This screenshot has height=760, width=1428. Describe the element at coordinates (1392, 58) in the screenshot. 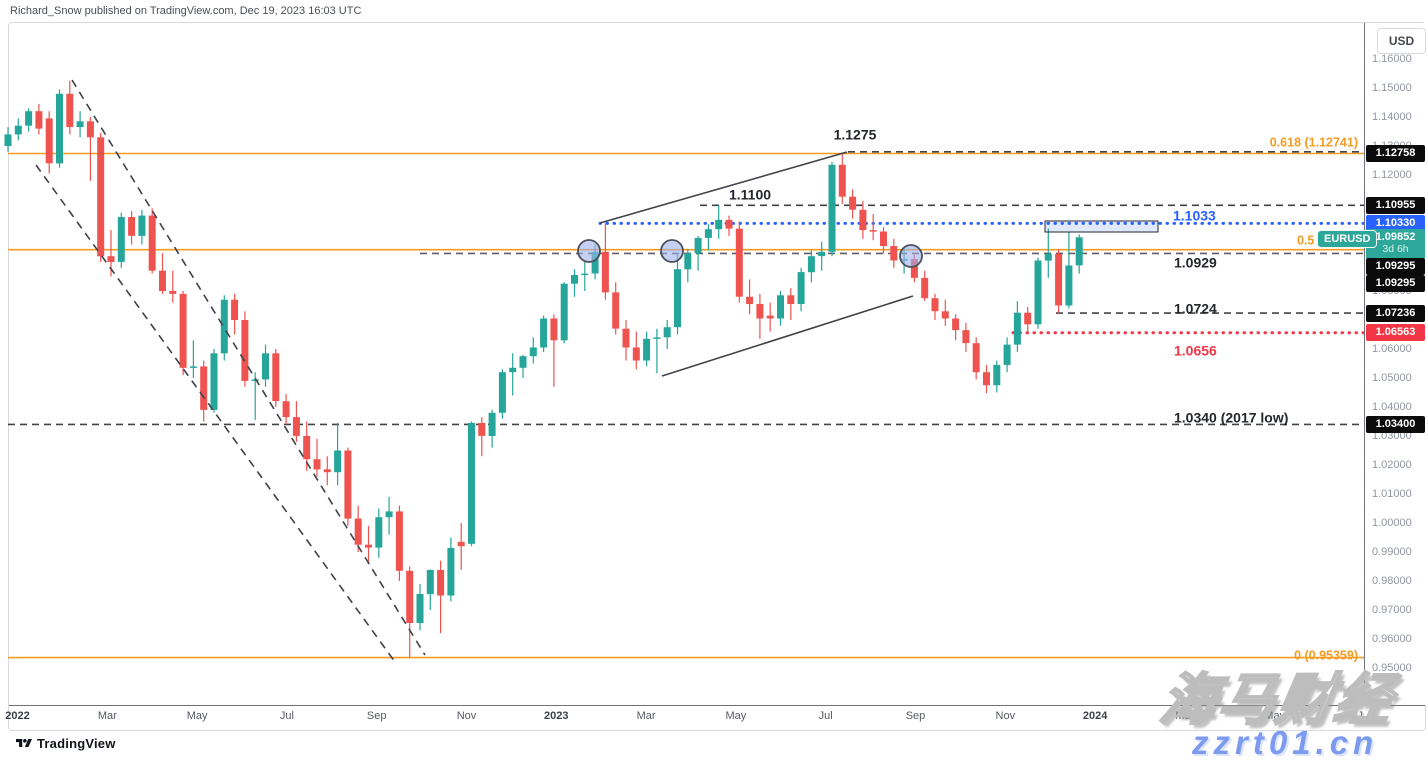

I see `price-tick-1.16000: 1.16000` at that location.